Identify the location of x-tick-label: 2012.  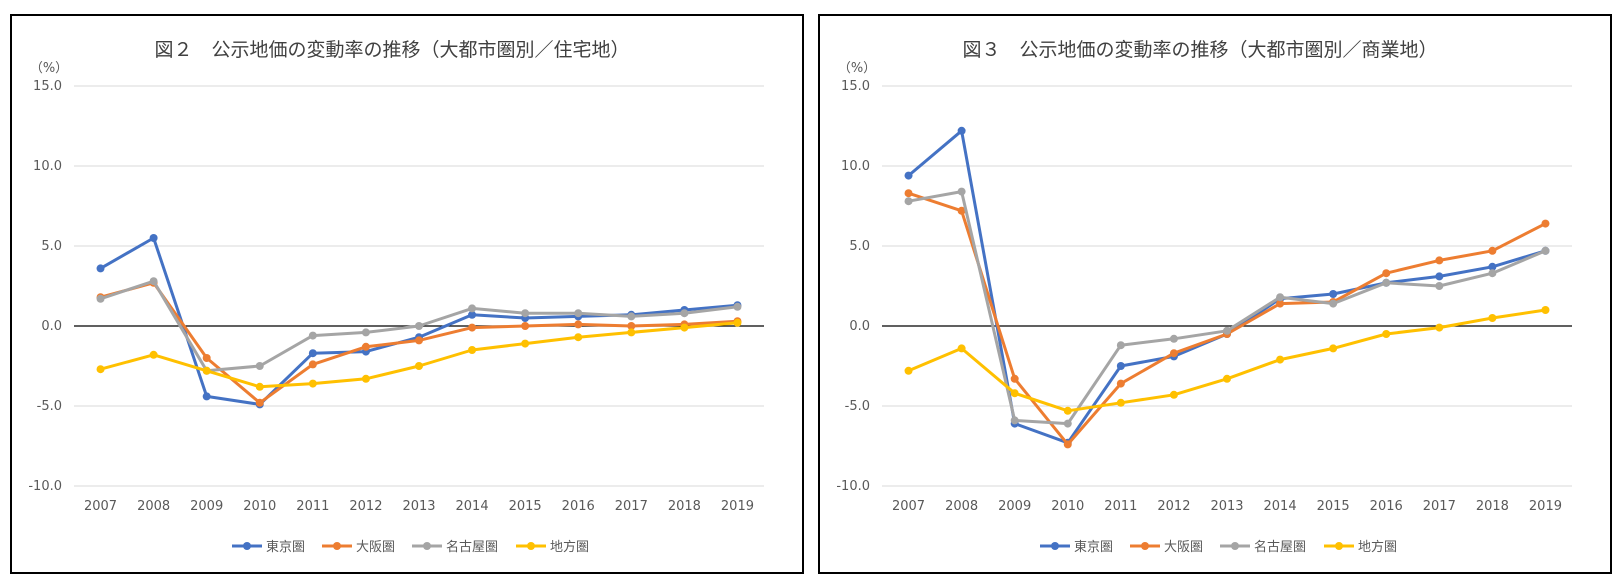
(365, 506).